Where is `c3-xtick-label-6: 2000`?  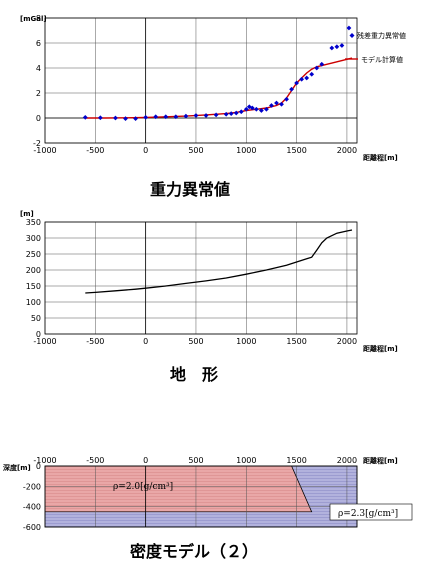 c3-xtick-label-6: 2000 is located at coordinates (347, 460).